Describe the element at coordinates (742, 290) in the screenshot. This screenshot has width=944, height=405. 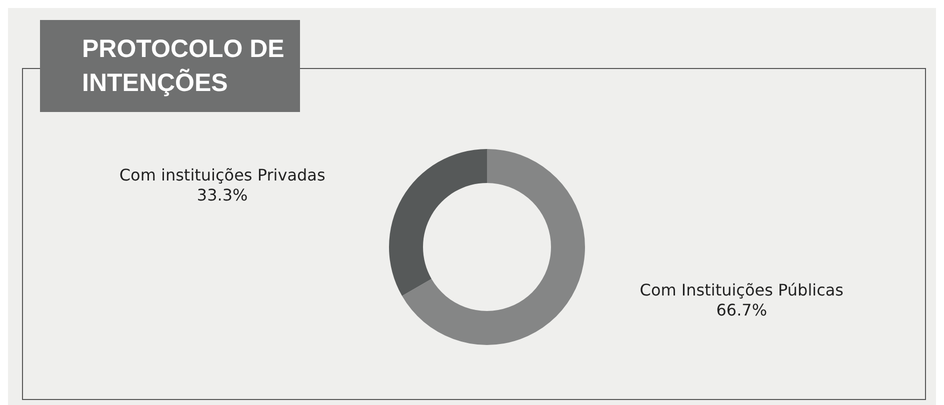
I see `slice-label: Com Instituições Públicas` at that location.